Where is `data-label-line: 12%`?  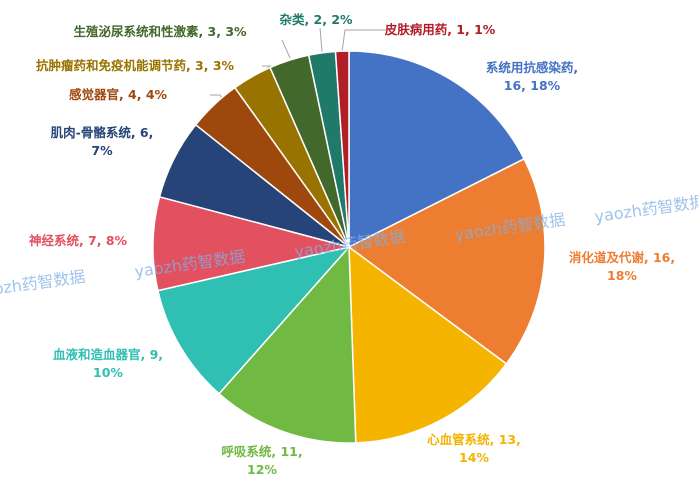 data-label-line: 12% is located at coordinates (262, 469).